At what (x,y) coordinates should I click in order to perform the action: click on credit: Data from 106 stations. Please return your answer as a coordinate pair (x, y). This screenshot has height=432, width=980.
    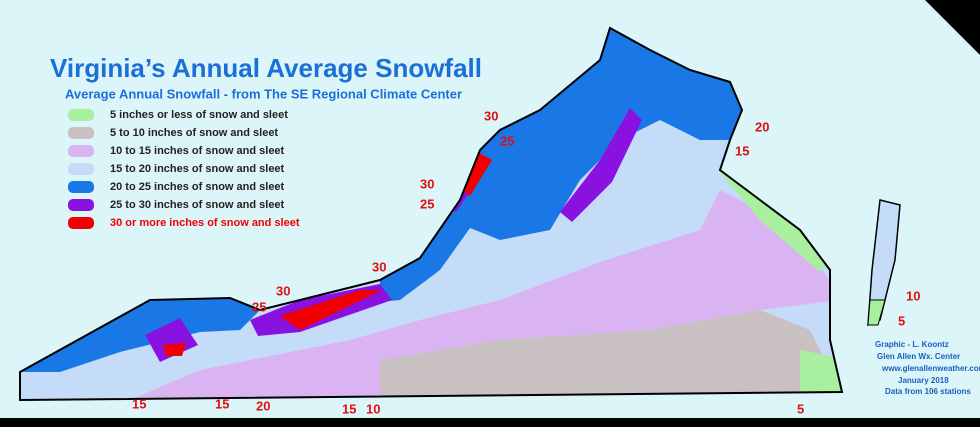
    Looking at the image, I should click on (928, 391).